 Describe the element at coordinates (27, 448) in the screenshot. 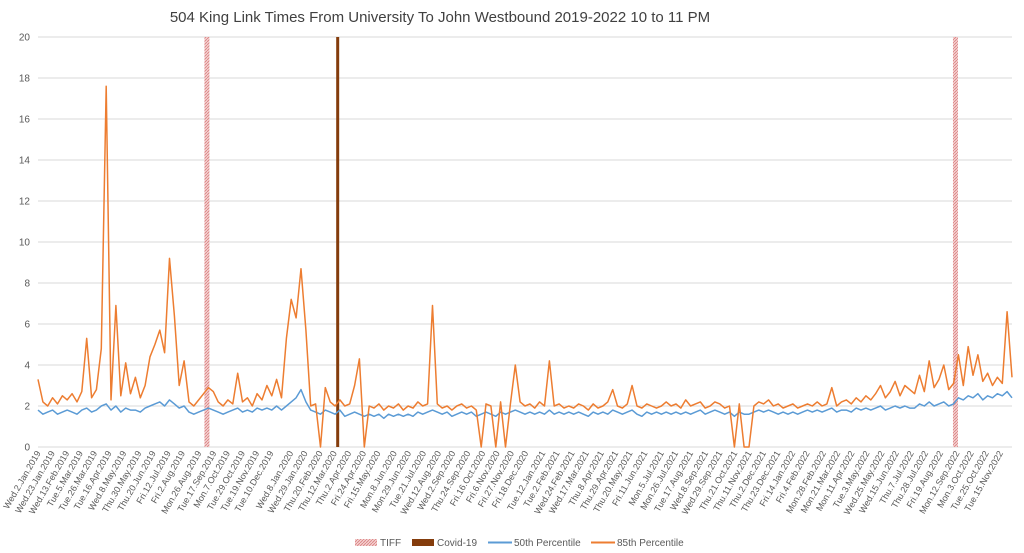

I see `y-tick-label: 0` at that location.